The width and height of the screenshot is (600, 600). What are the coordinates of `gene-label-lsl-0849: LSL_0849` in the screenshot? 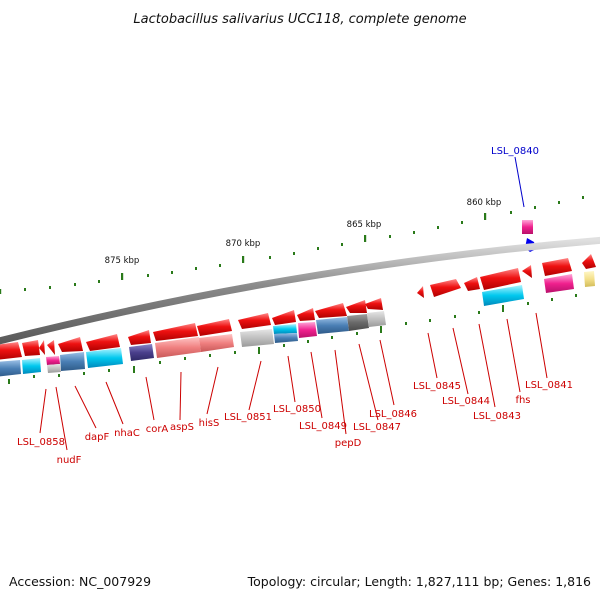 It's located at (323, 426).